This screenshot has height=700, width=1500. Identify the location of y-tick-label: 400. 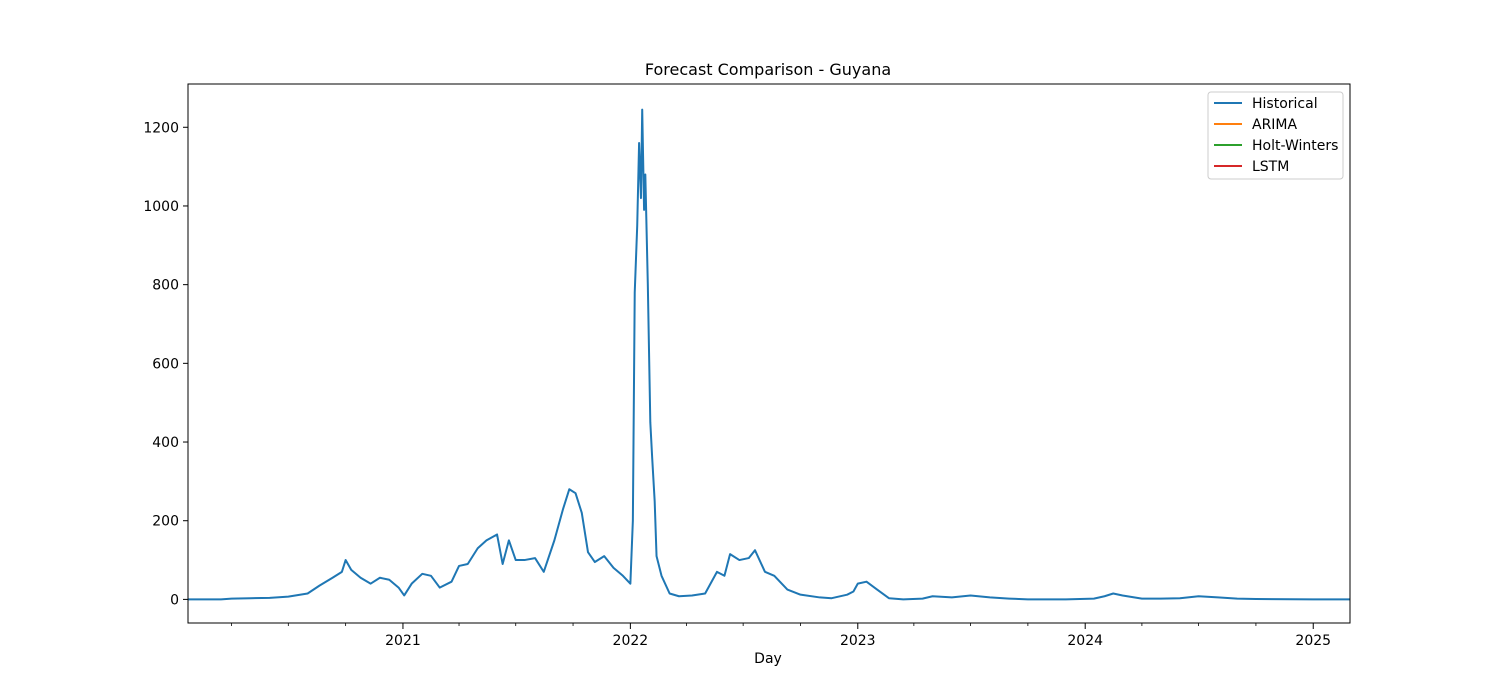
(165, 443).